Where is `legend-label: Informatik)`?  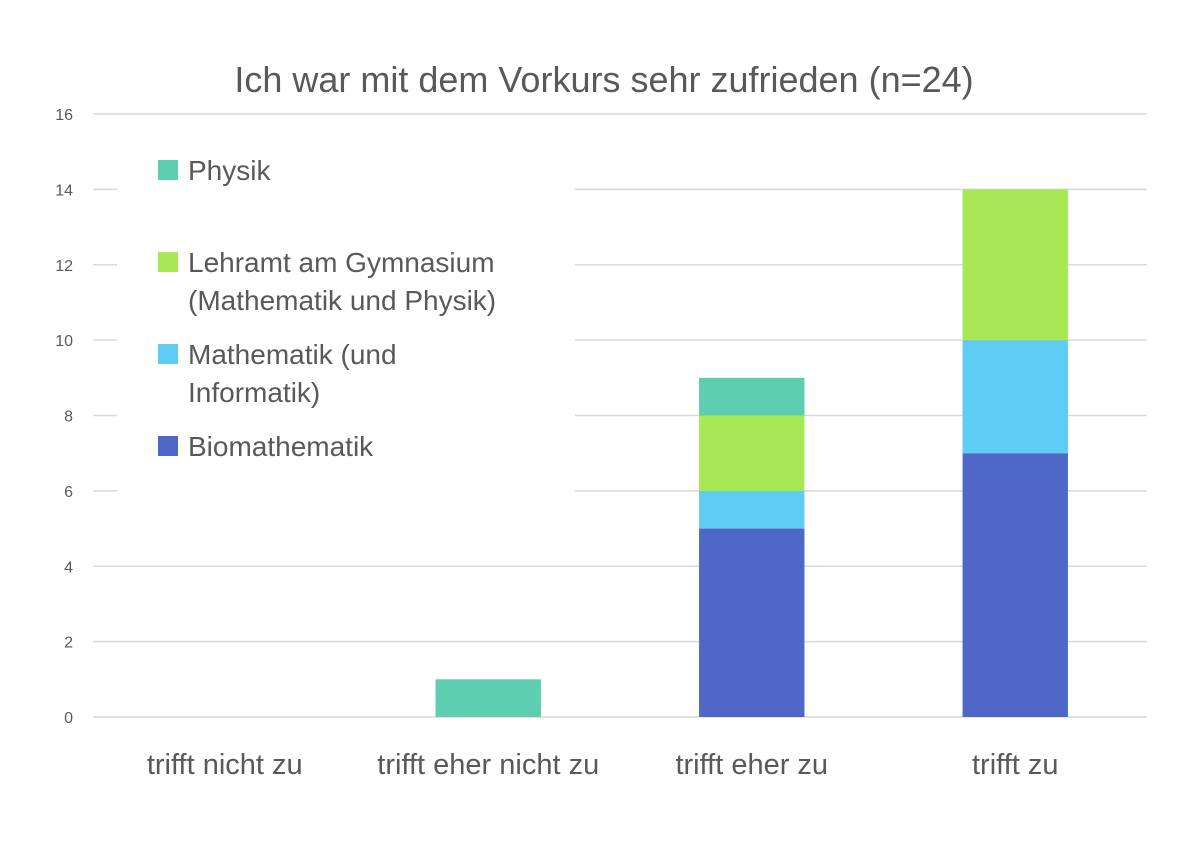 legend-label: Informatik) is located at coordinates (254, 392).